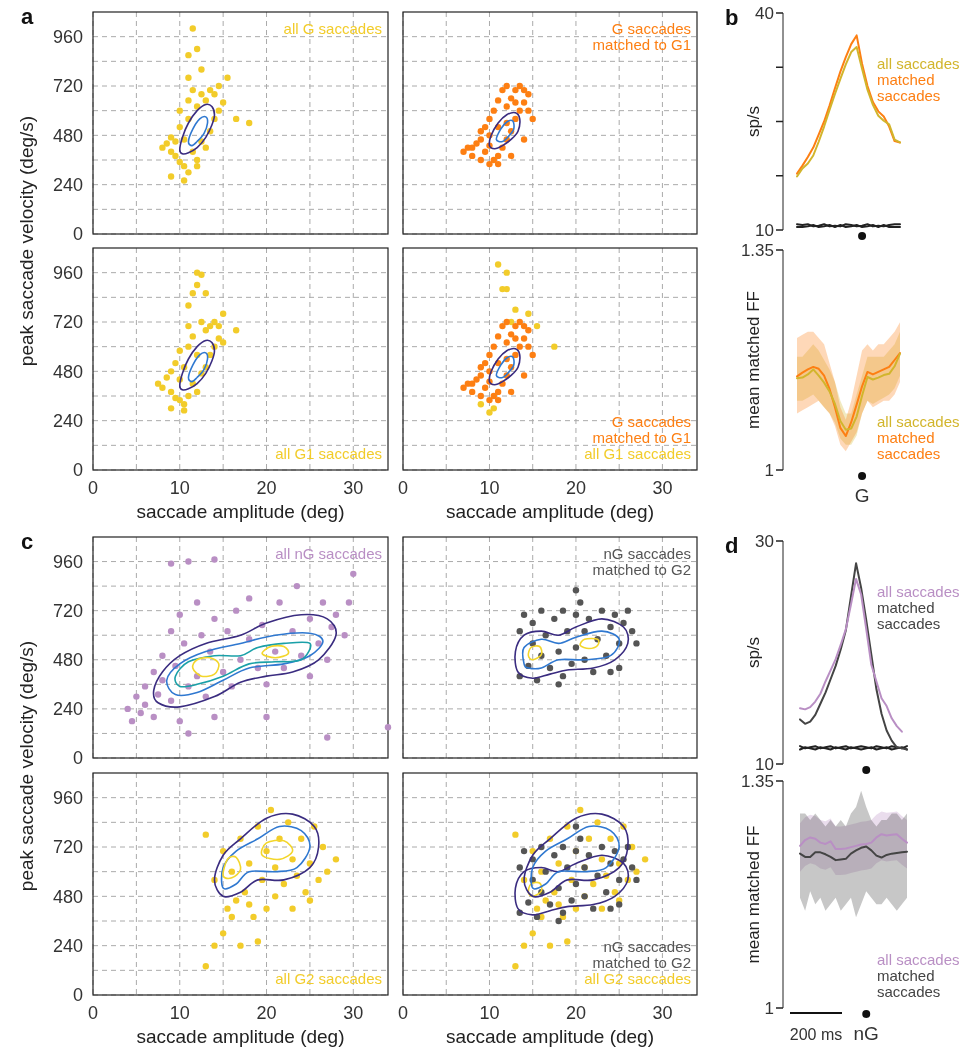 The height and width of the screenshot is (1053, 965). I want to click on chart-title: a, so click(27, 16).